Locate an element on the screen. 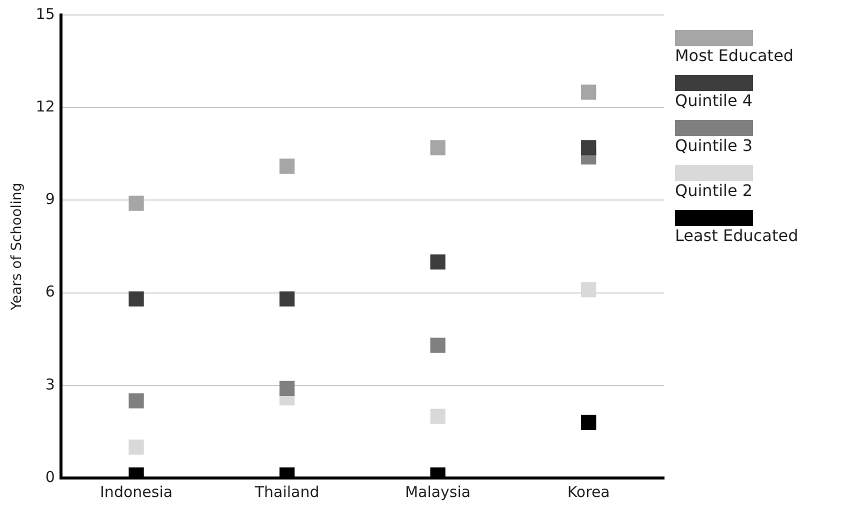 The height and width of the screenshot is (513, 847). y-tick-label: 6 is located at coordinates (50, 291).